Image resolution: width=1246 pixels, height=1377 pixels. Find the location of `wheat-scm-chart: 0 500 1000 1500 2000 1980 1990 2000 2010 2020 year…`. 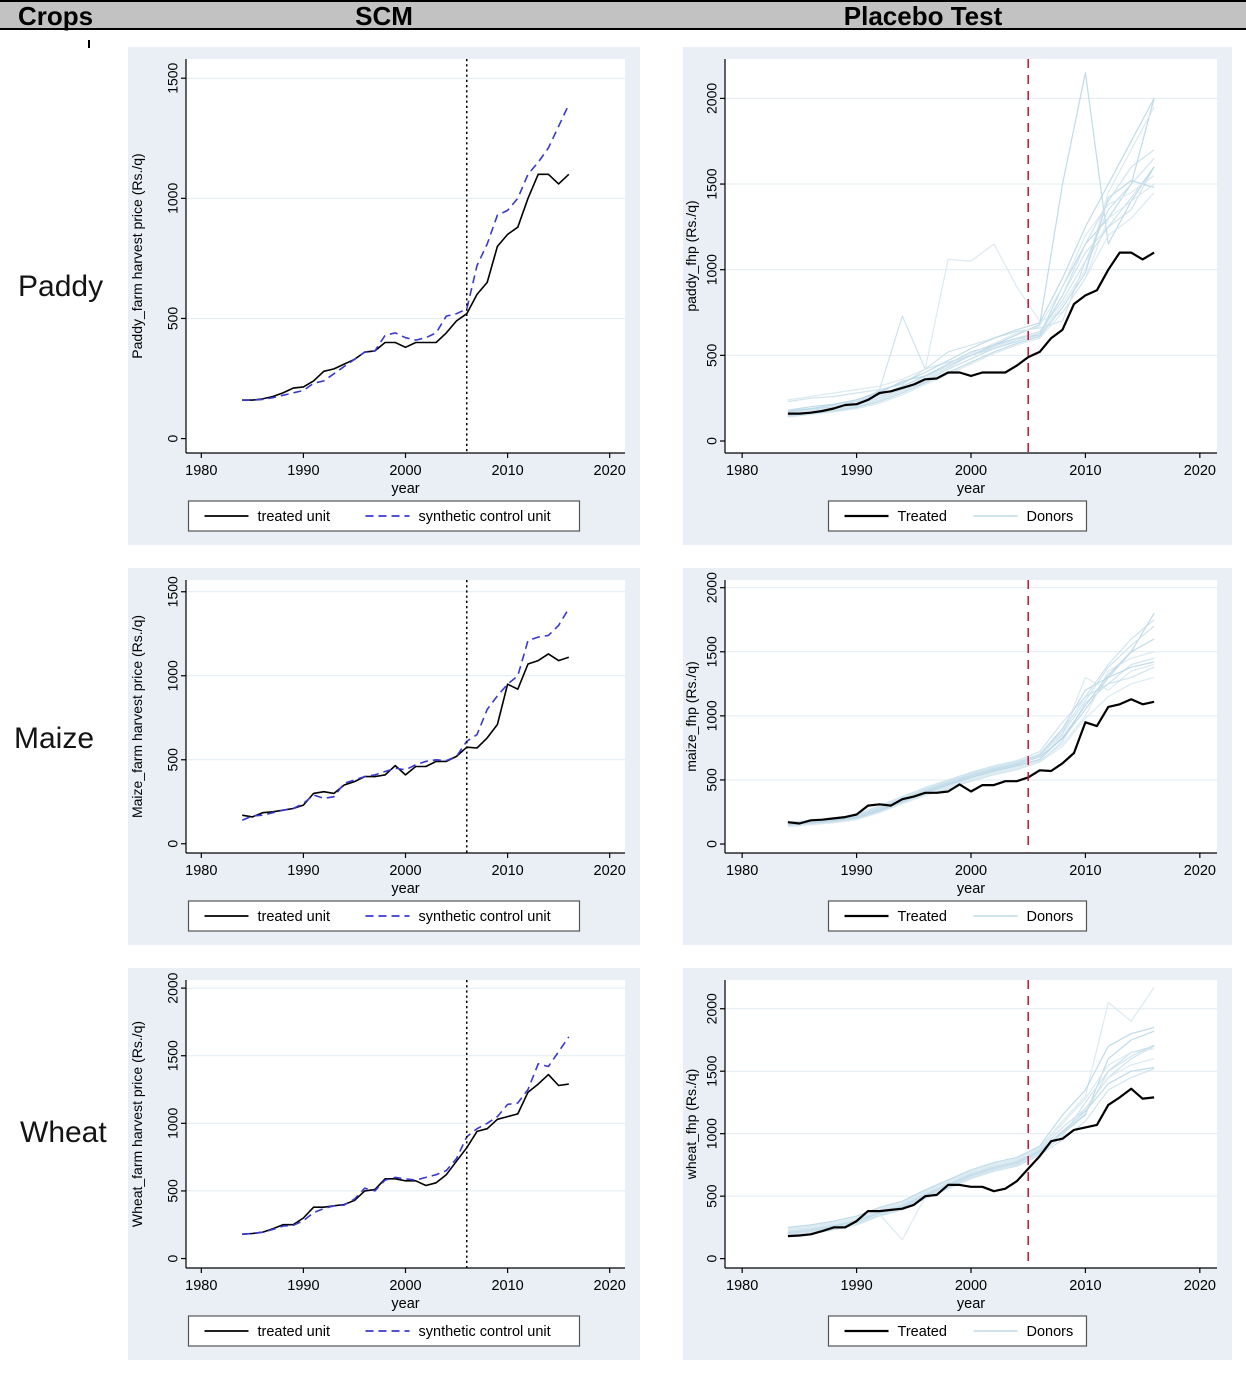

wheat-scm-chart: 0 500 1000 1500 2000 1980 1990 2000 2010 2020 year… is located at coordinates (384, 1164).